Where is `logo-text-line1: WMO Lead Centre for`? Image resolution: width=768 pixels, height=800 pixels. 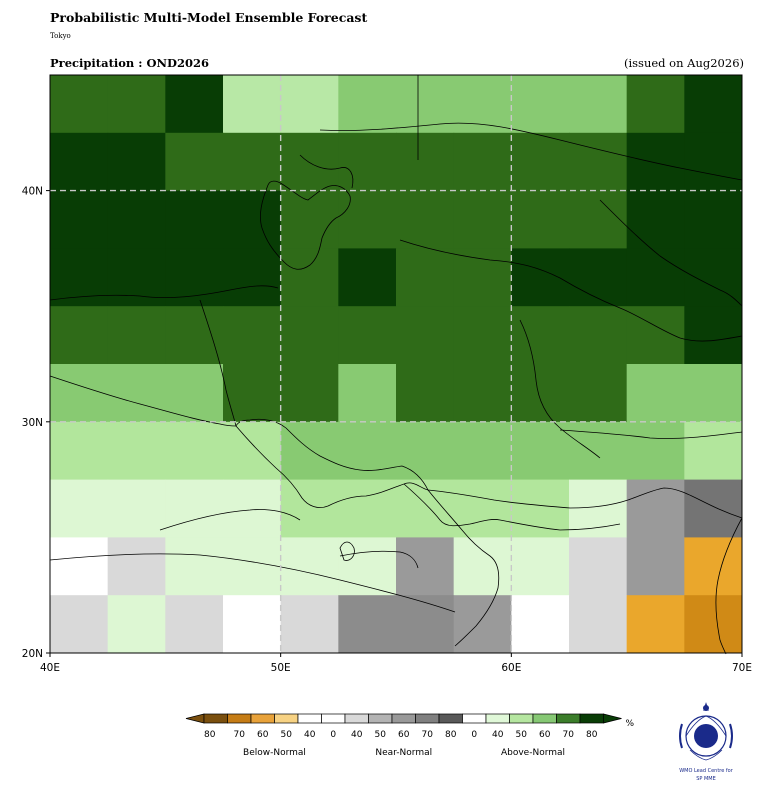
logo-text-line1: WMO Lead Centre for is located at coordinates (706, 771).